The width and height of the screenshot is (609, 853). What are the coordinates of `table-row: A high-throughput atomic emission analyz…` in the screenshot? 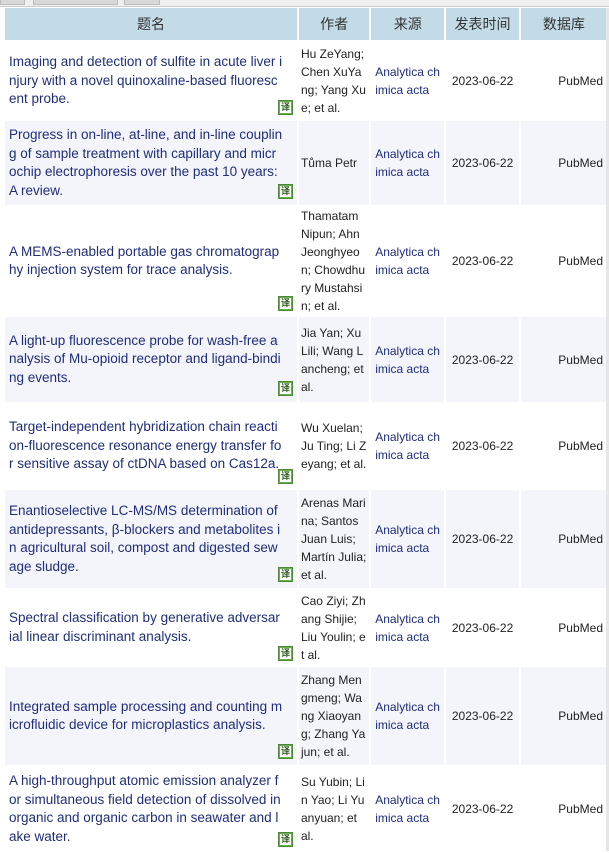 It's located at (306, 809).